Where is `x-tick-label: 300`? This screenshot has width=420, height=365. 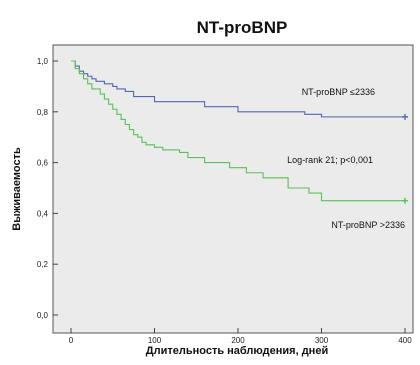 x-tick-label: 300 is located at coordinates (322, 340).